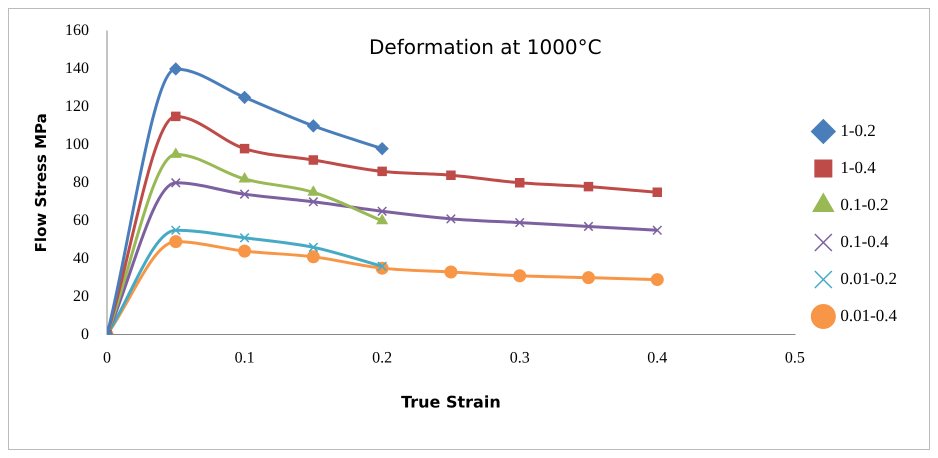 The height and width of the screenshot is (458, 938). I want to click on x-tick-label: 0.2, so click(382, 357).